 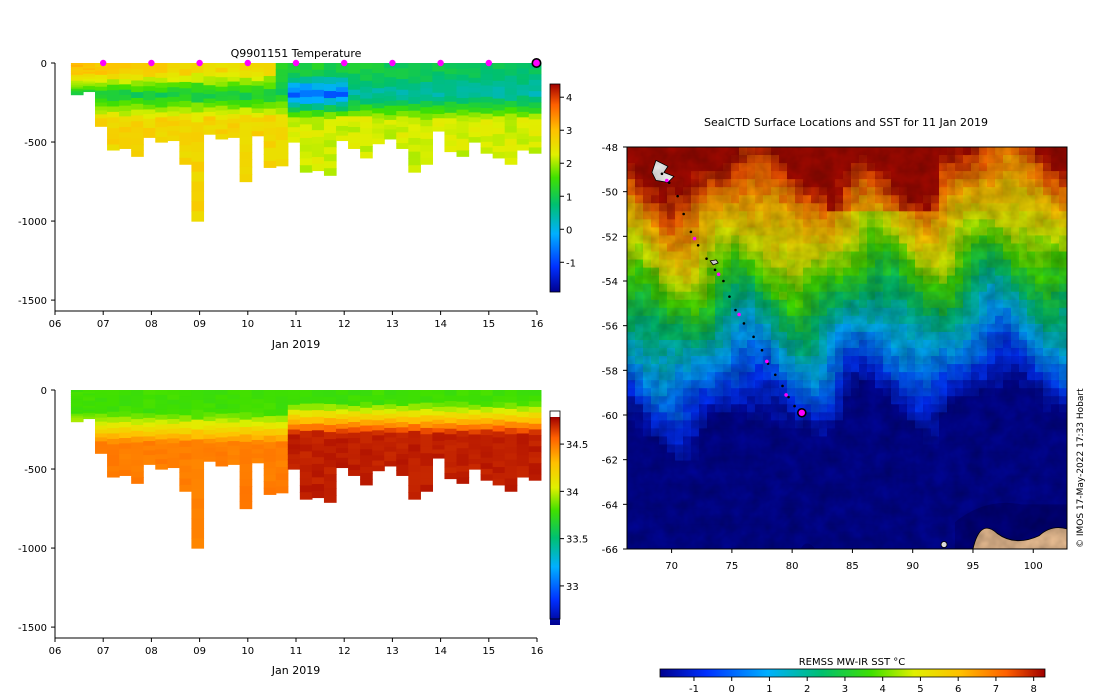 I want to click on sst-colorbar-tick-label: 4, so click(x=883, y=689).